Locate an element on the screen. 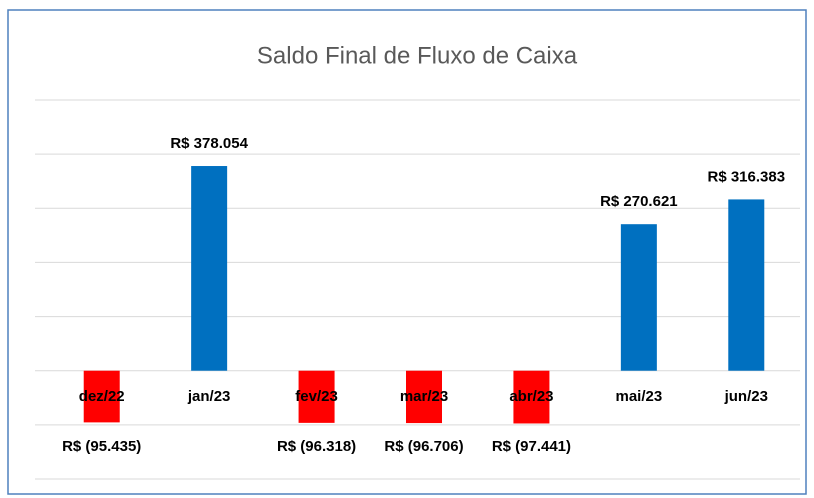 The image size is (814, 498). data-label: R$ (97.441) is located at coordinates (531, 446).